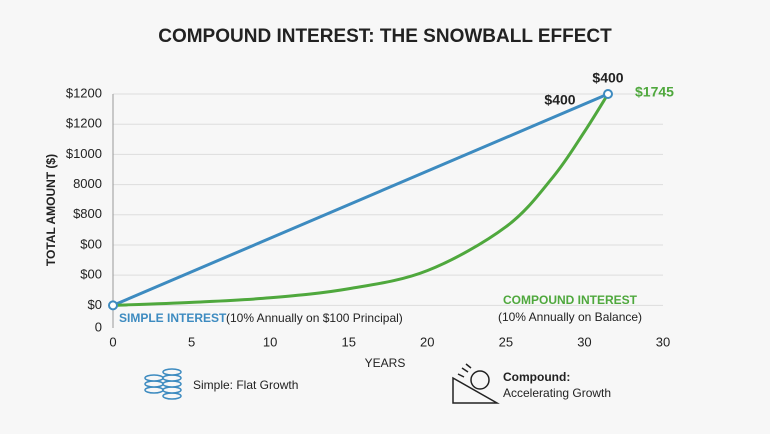  I want to click on x-tick-label: 20, so click(427, 341).